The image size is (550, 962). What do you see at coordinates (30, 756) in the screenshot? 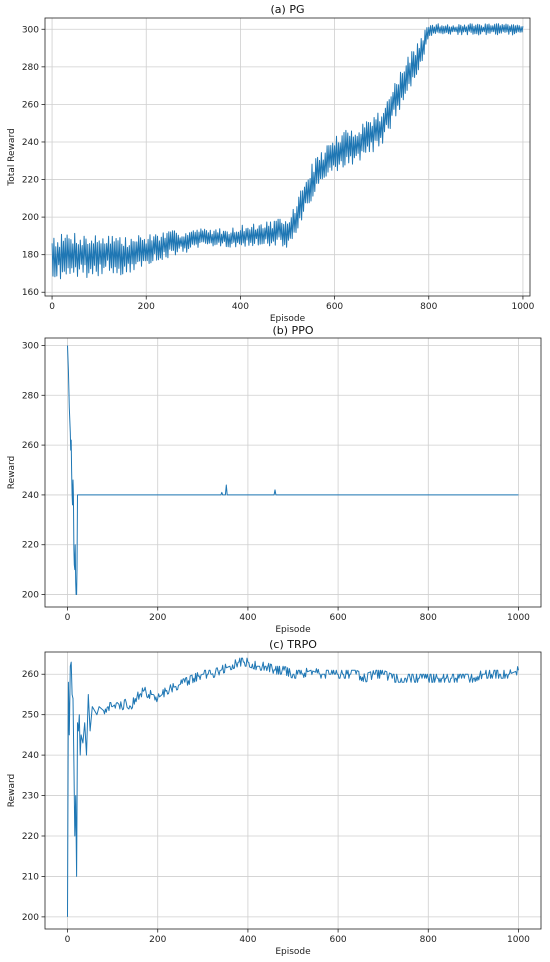
I see `chart-trpo-ytick-label-240: 240` at bounding box center [30, 756].